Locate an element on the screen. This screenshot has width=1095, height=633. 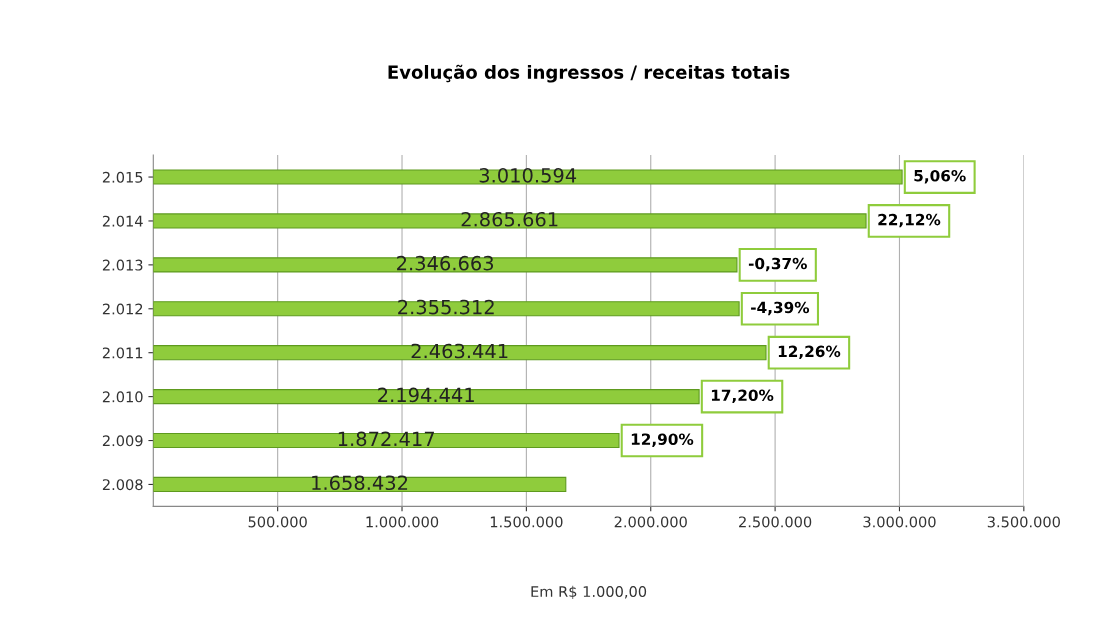
x-axis-title: Em R$ 1.000,00 is located at coordinates (589, 592).